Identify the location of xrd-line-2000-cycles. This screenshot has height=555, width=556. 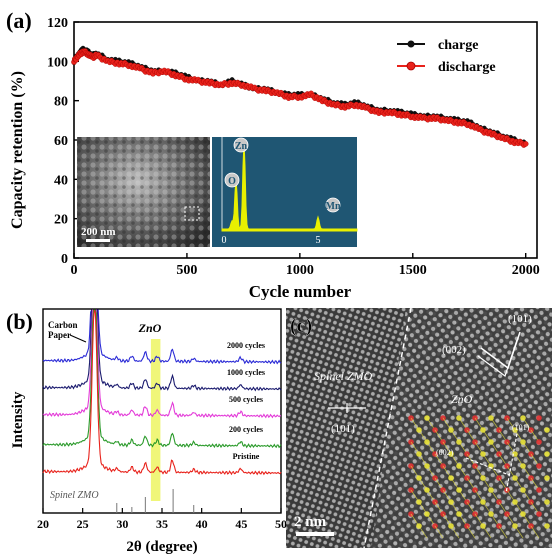
(162, 337).